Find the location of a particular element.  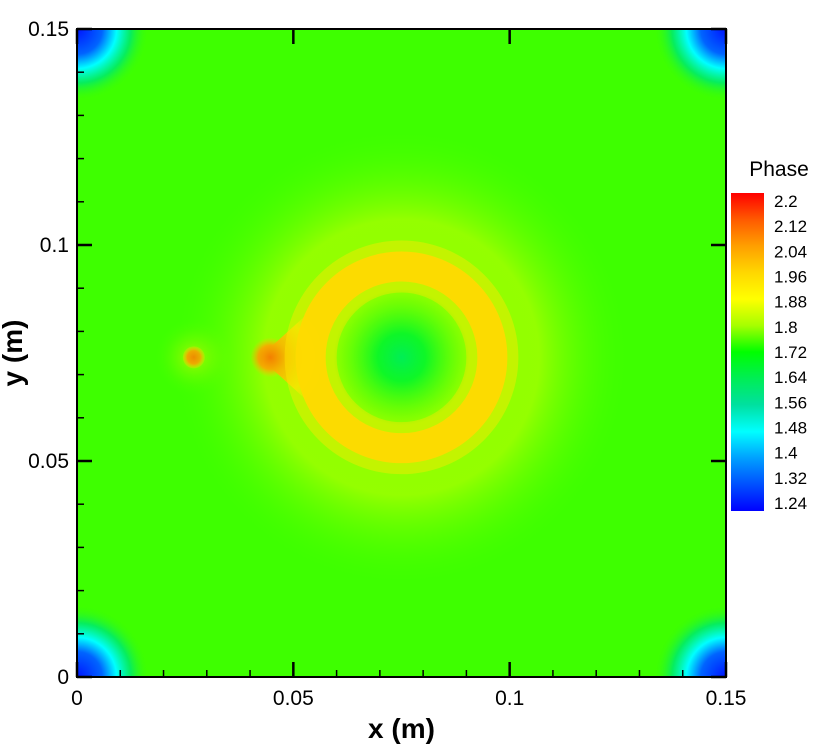

x-tick-label: 0 is located at coordinates (77, 698).